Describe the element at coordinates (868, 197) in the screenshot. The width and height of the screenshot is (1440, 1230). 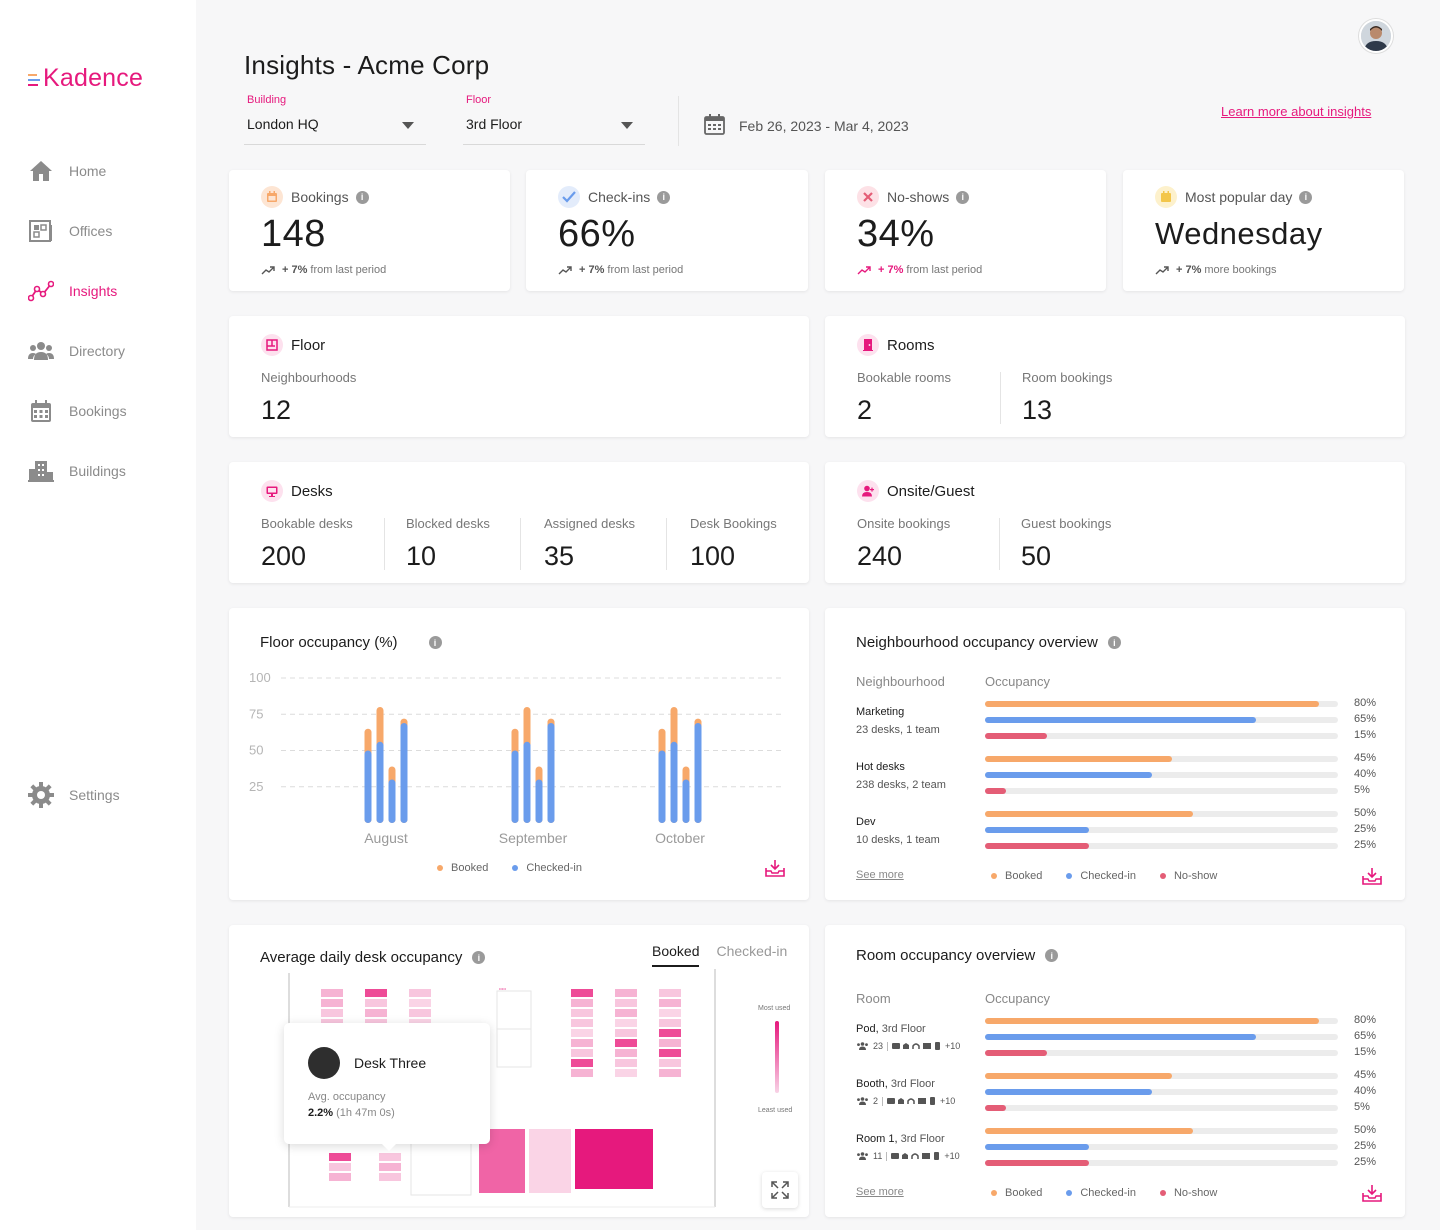
I see `close-icon` at that location.